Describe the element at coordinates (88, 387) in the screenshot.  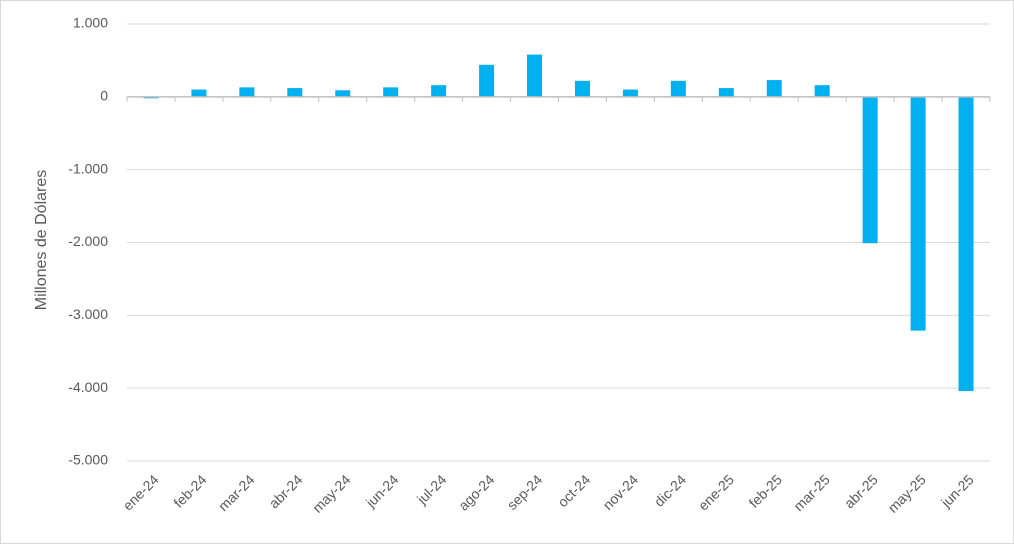
I see `y-tick-label: -4.000` at that location.